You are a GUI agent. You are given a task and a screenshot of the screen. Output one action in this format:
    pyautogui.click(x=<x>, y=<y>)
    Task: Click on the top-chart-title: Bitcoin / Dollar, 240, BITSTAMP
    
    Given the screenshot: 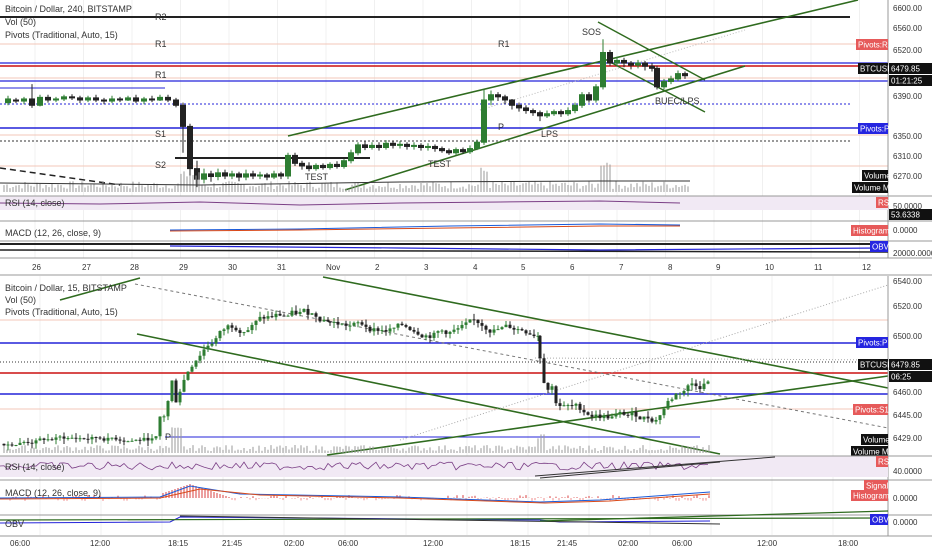 What is the action you would take?
    pyautogui.click(x=68, y=9)
    